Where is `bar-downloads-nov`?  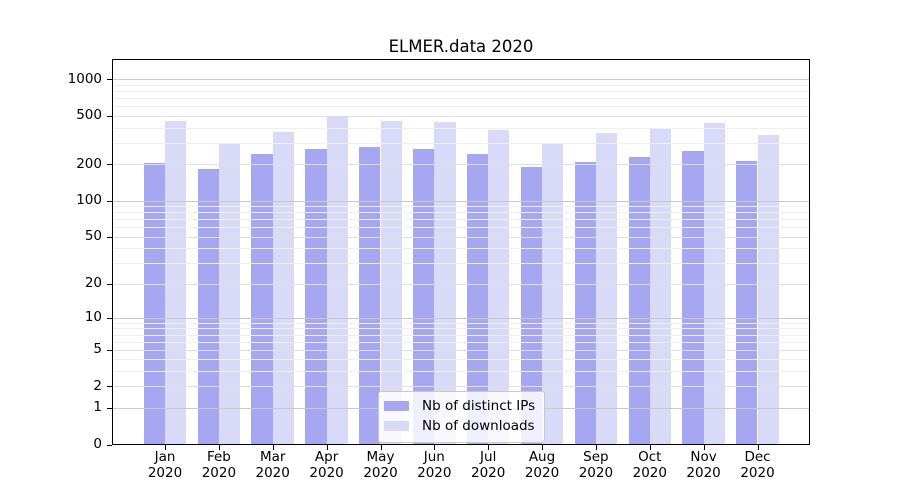
bar-downloads-nov is located at coordinates (714, 283).